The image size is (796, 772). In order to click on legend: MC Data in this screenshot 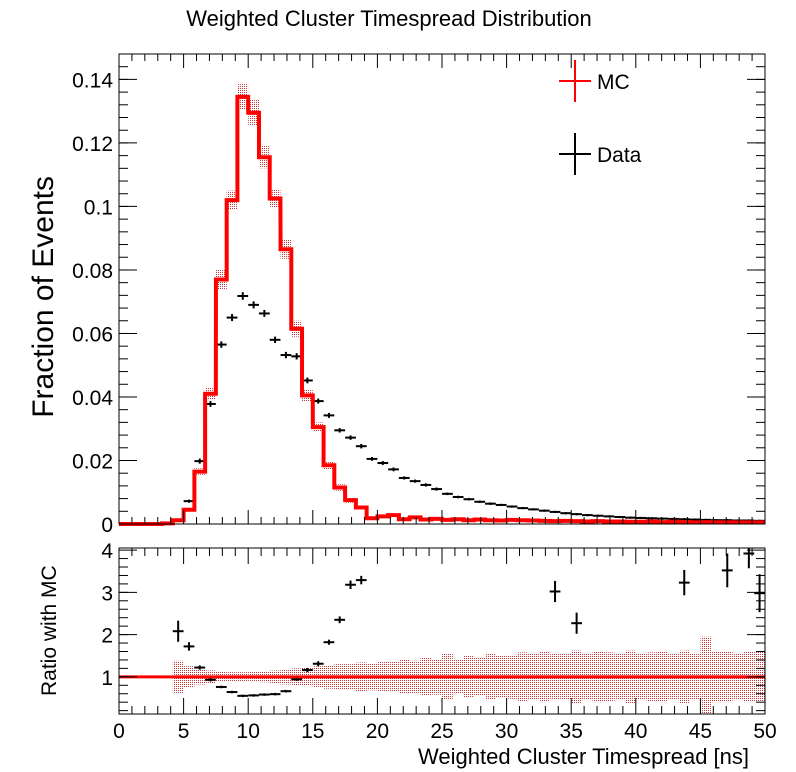, I will do `click(600, 117)`.